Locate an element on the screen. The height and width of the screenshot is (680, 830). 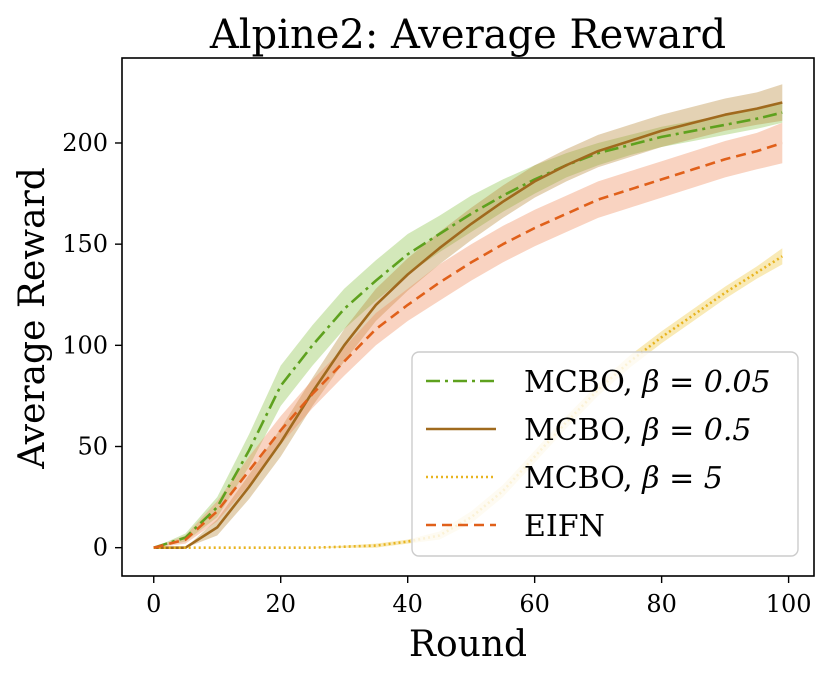
y-tick-label: 100 is located at coordinates (85, 345).